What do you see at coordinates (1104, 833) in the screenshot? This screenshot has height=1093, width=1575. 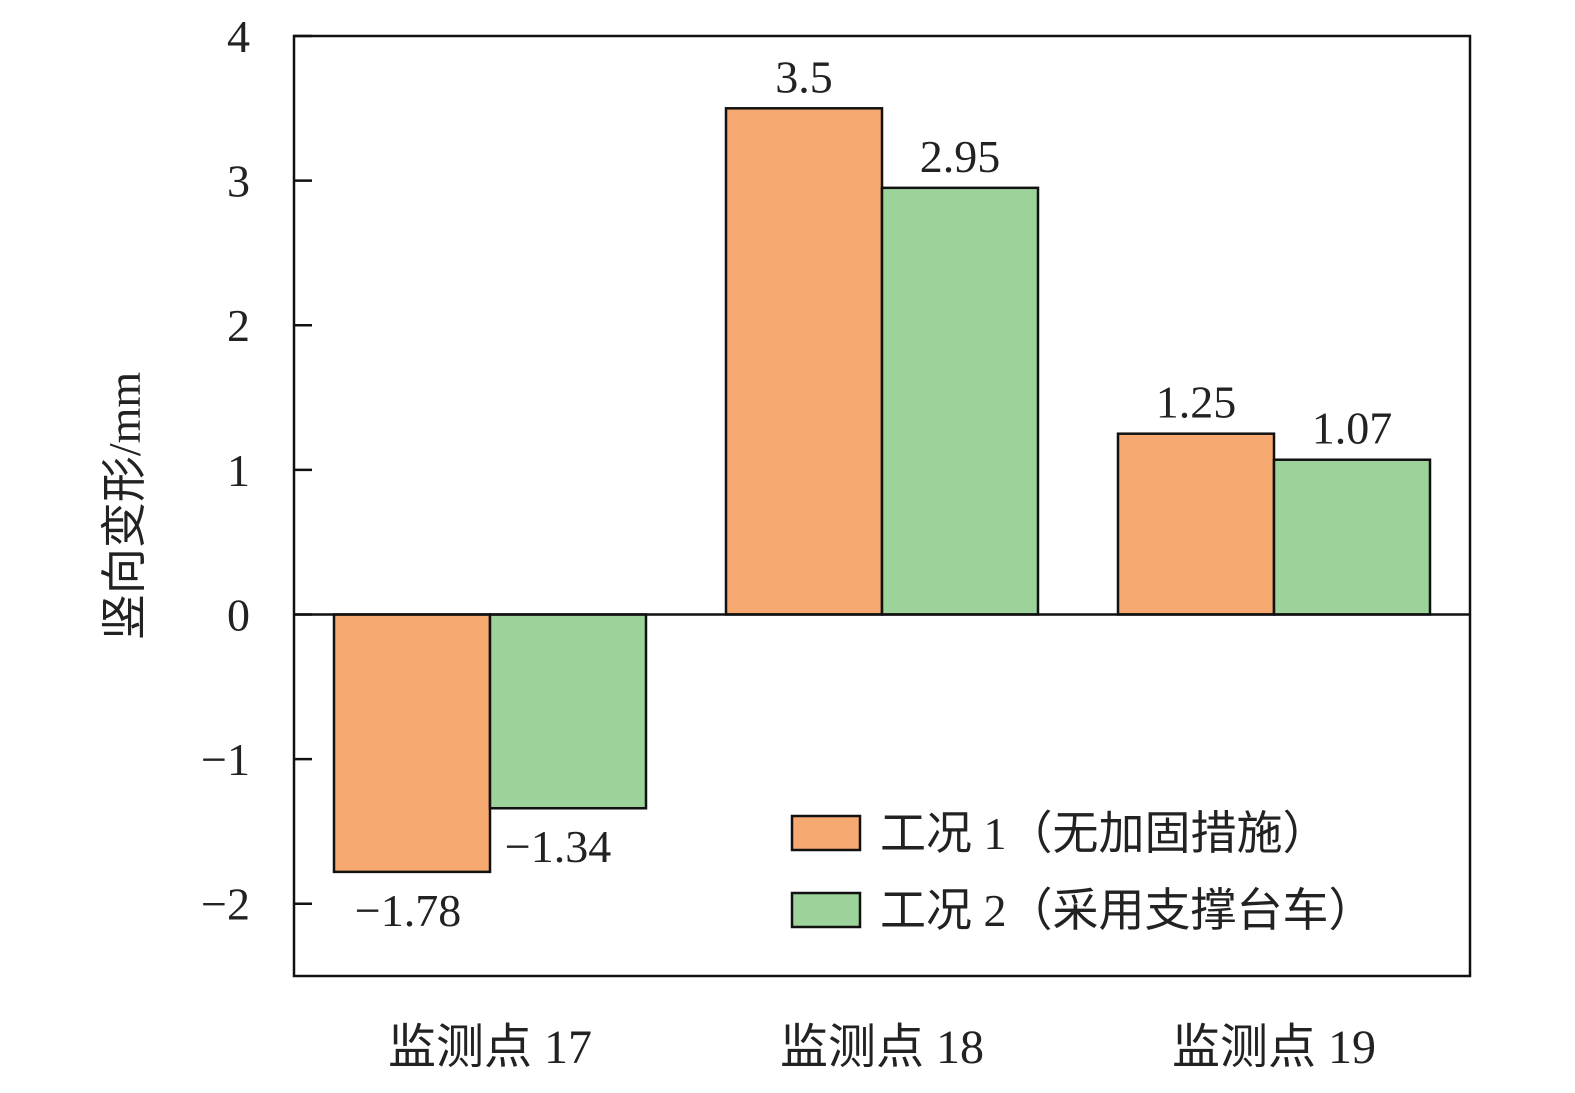 I see `legend-label: 工况 1（无加固措施）` at bounding box center [1104, 833].